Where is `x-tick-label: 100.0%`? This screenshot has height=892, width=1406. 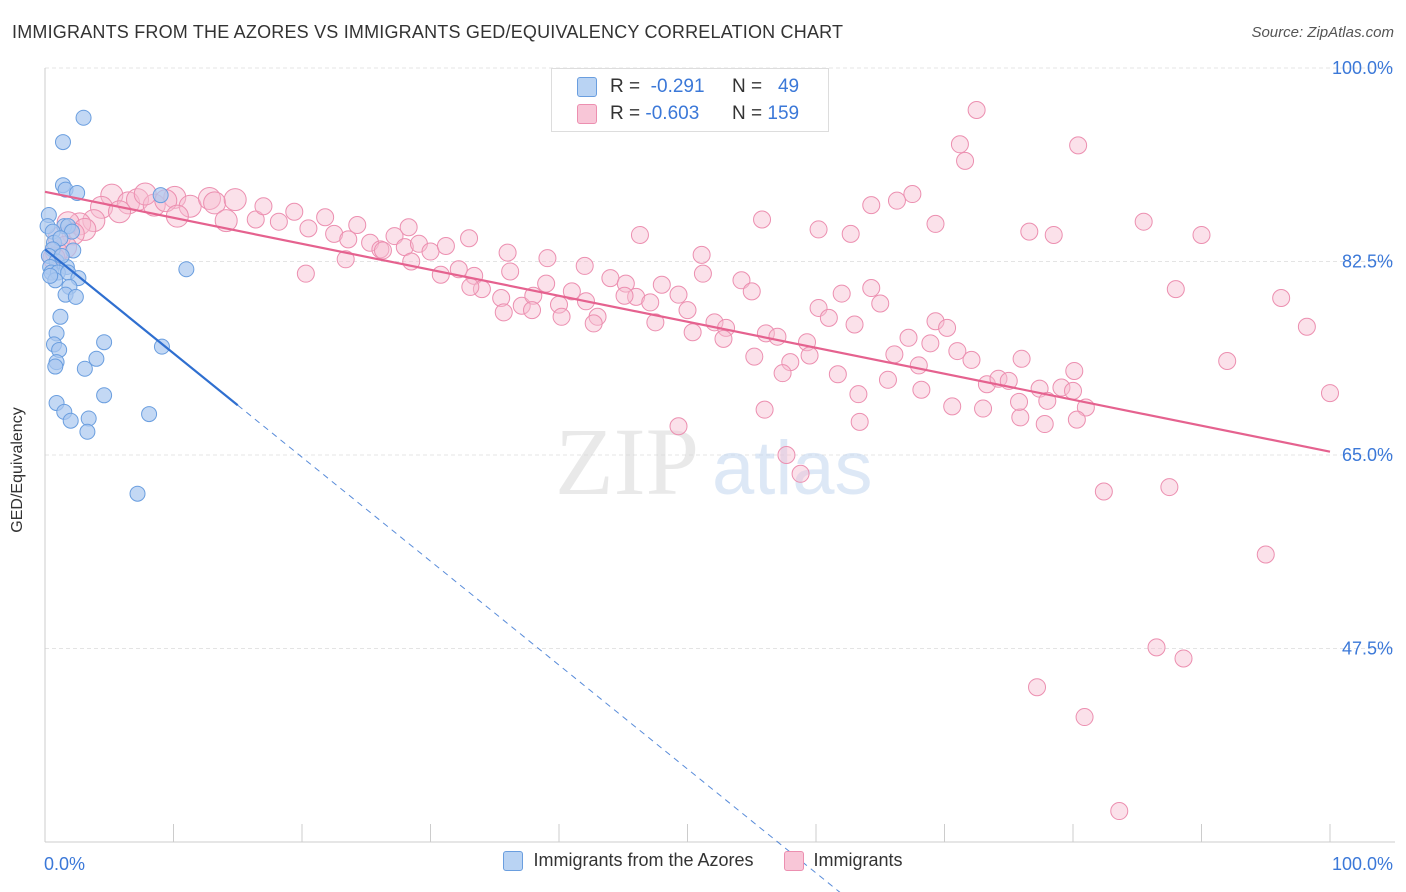 x-tick-label: 100.0% is located at coordinates (1362, 864).